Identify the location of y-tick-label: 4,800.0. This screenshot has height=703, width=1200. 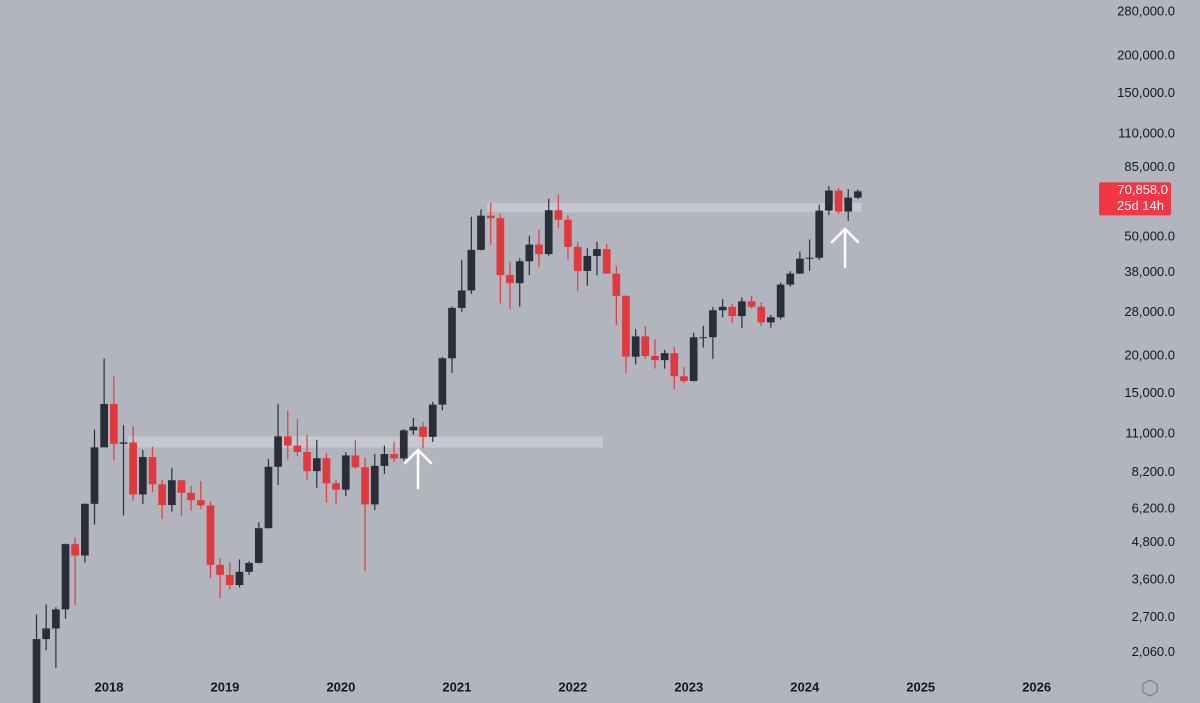
(1153, 541).